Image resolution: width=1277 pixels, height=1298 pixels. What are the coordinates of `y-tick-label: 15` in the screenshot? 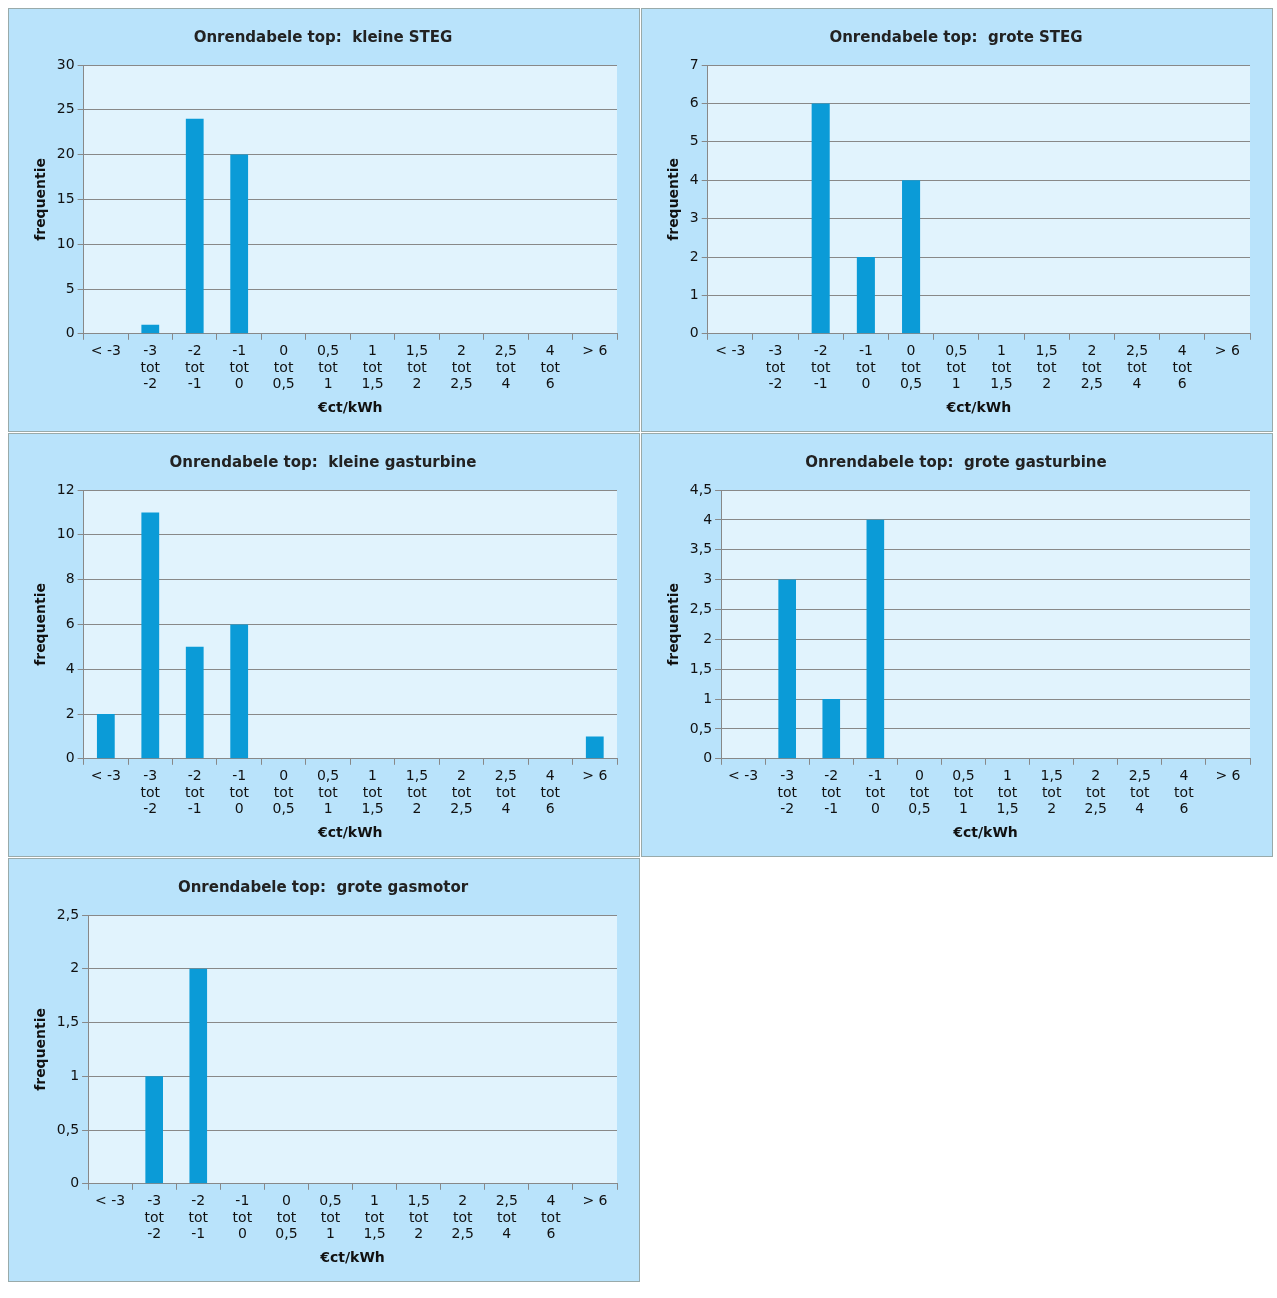 It's located at (65, 198).